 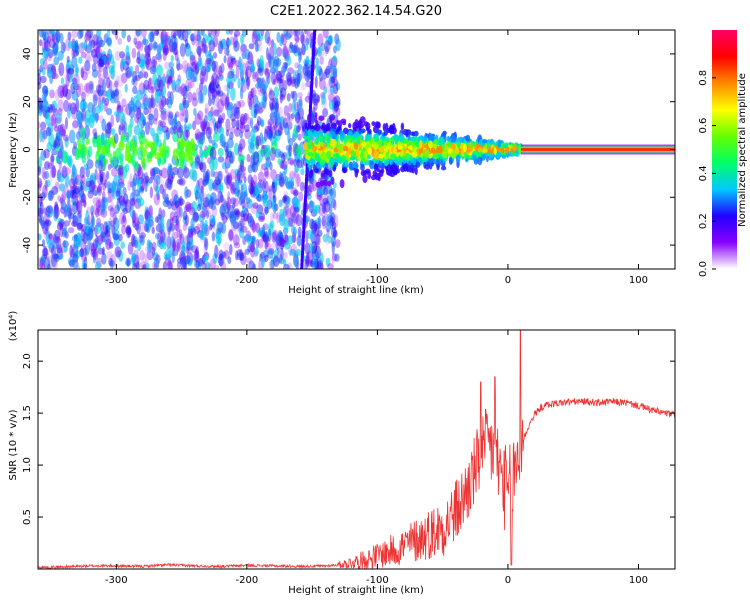 What do you see at coordinates (508, 580) in the screenshot?
I see `x-tick-label: 0` at bounding box center [508, 580].